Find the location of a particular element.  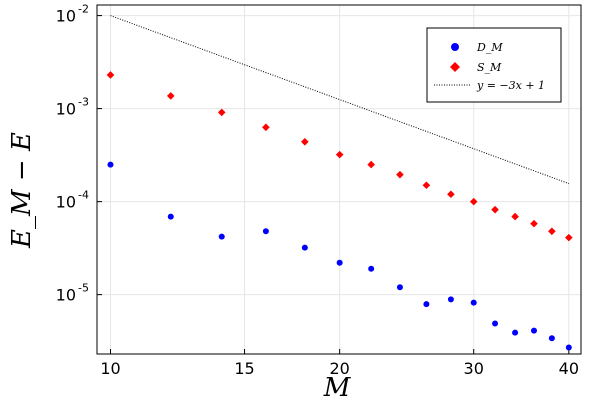

y-axis-title-group: E_M − E is located at coordinates (22, 190).